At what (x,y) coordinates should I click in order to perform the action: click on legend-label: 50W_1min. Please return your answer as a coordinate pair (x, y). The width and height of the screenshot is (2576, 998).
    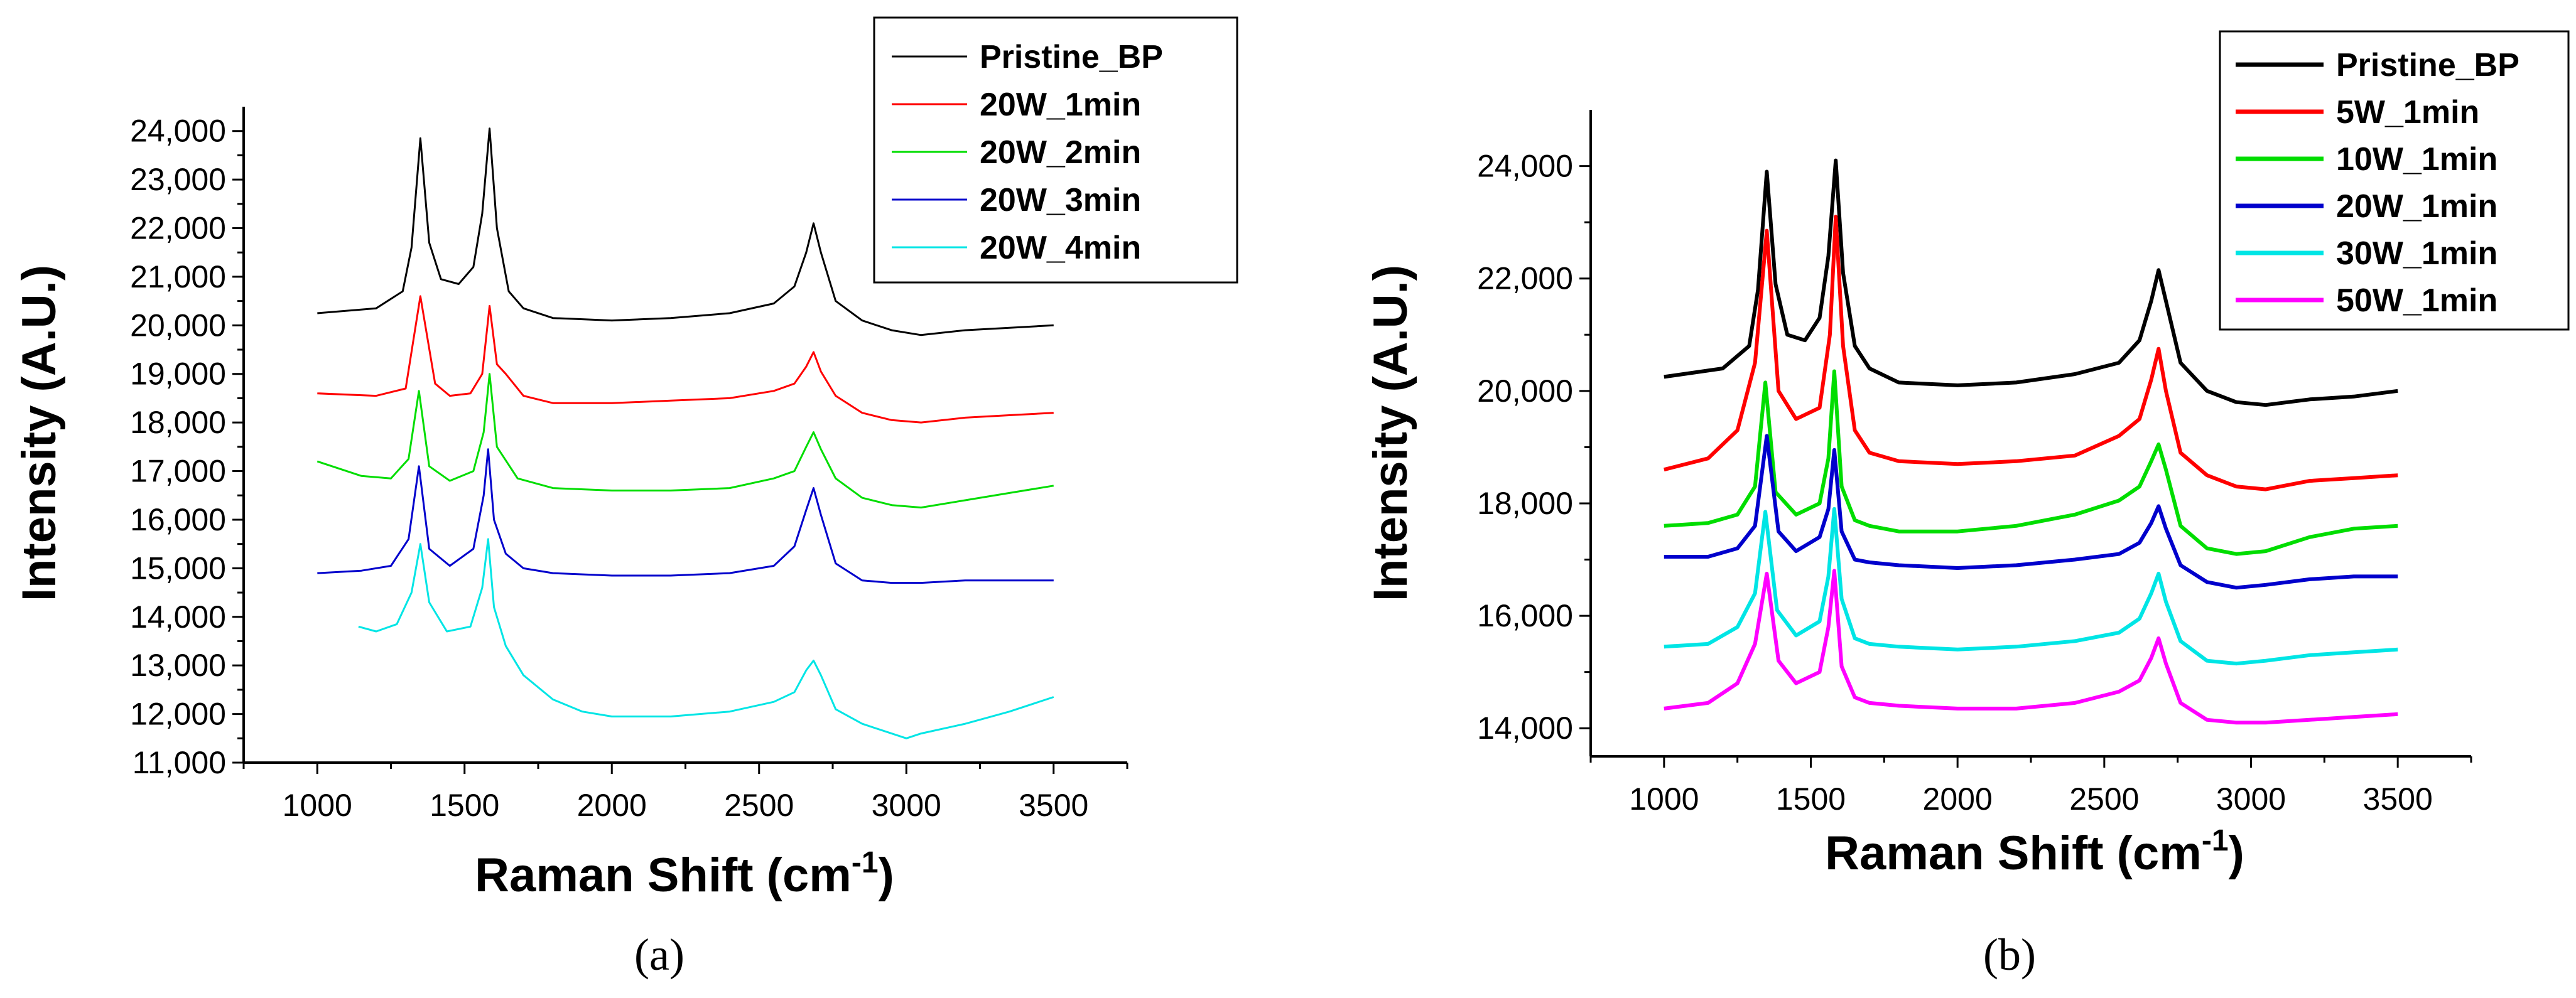
    Looking at the image, I should click on (2417, 300).